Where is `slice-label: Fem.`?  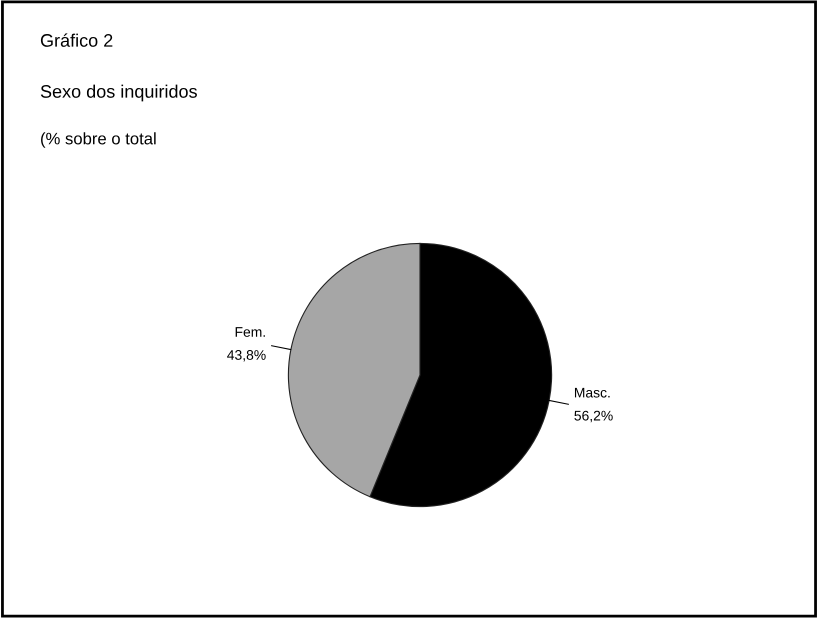
slice-label: Fem. is located at coordinates (250, 332).